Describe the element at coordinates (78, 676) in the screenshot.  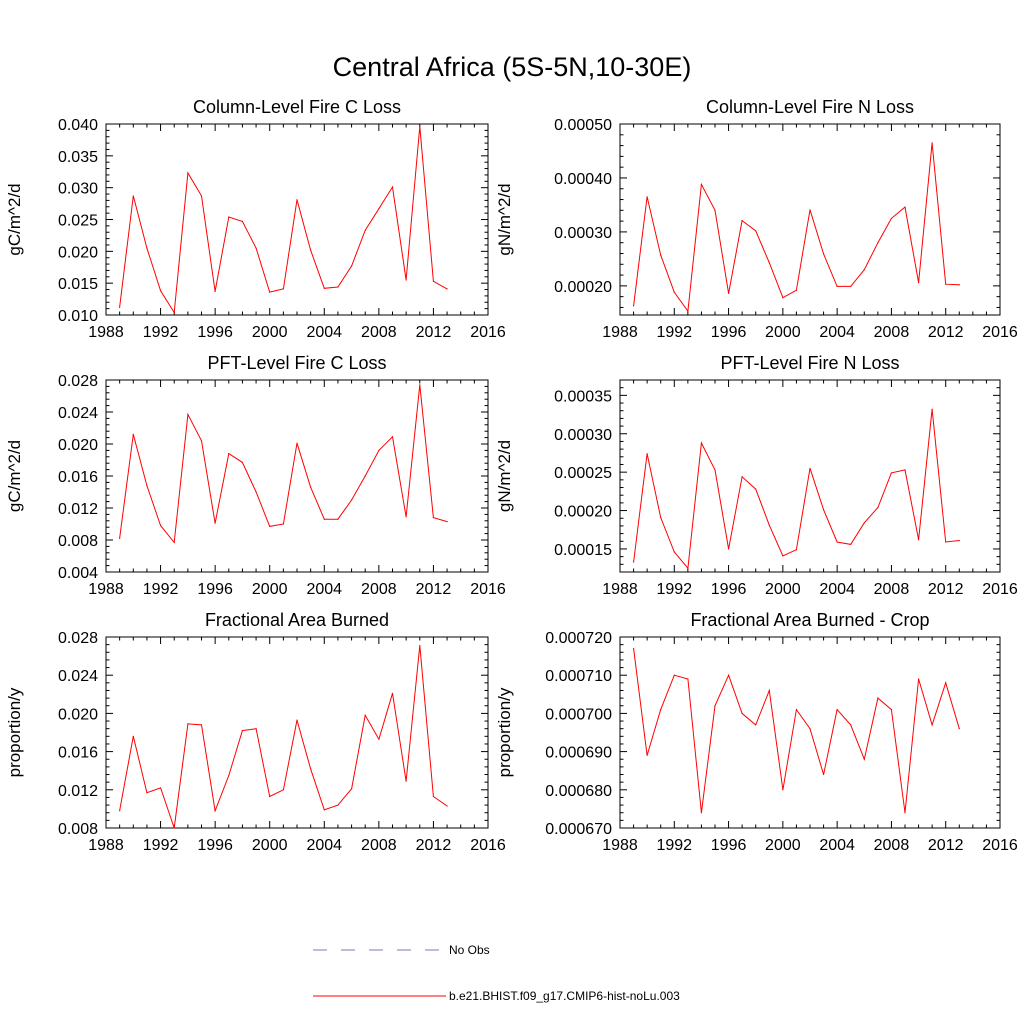
I see `y-tick-label: 0.024` at that location.